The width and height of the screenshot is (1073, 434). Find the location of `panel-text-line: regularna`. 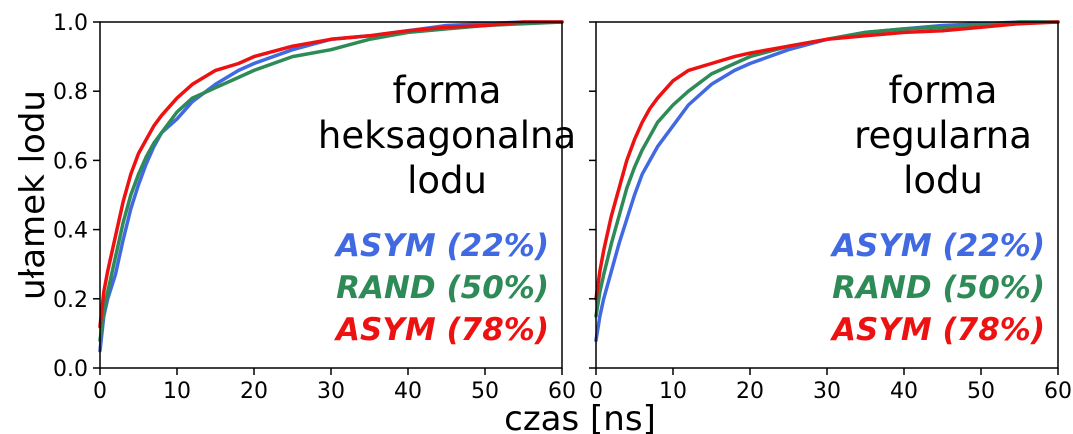

panel-text-line: regularna is located at coordinates (943, 135).